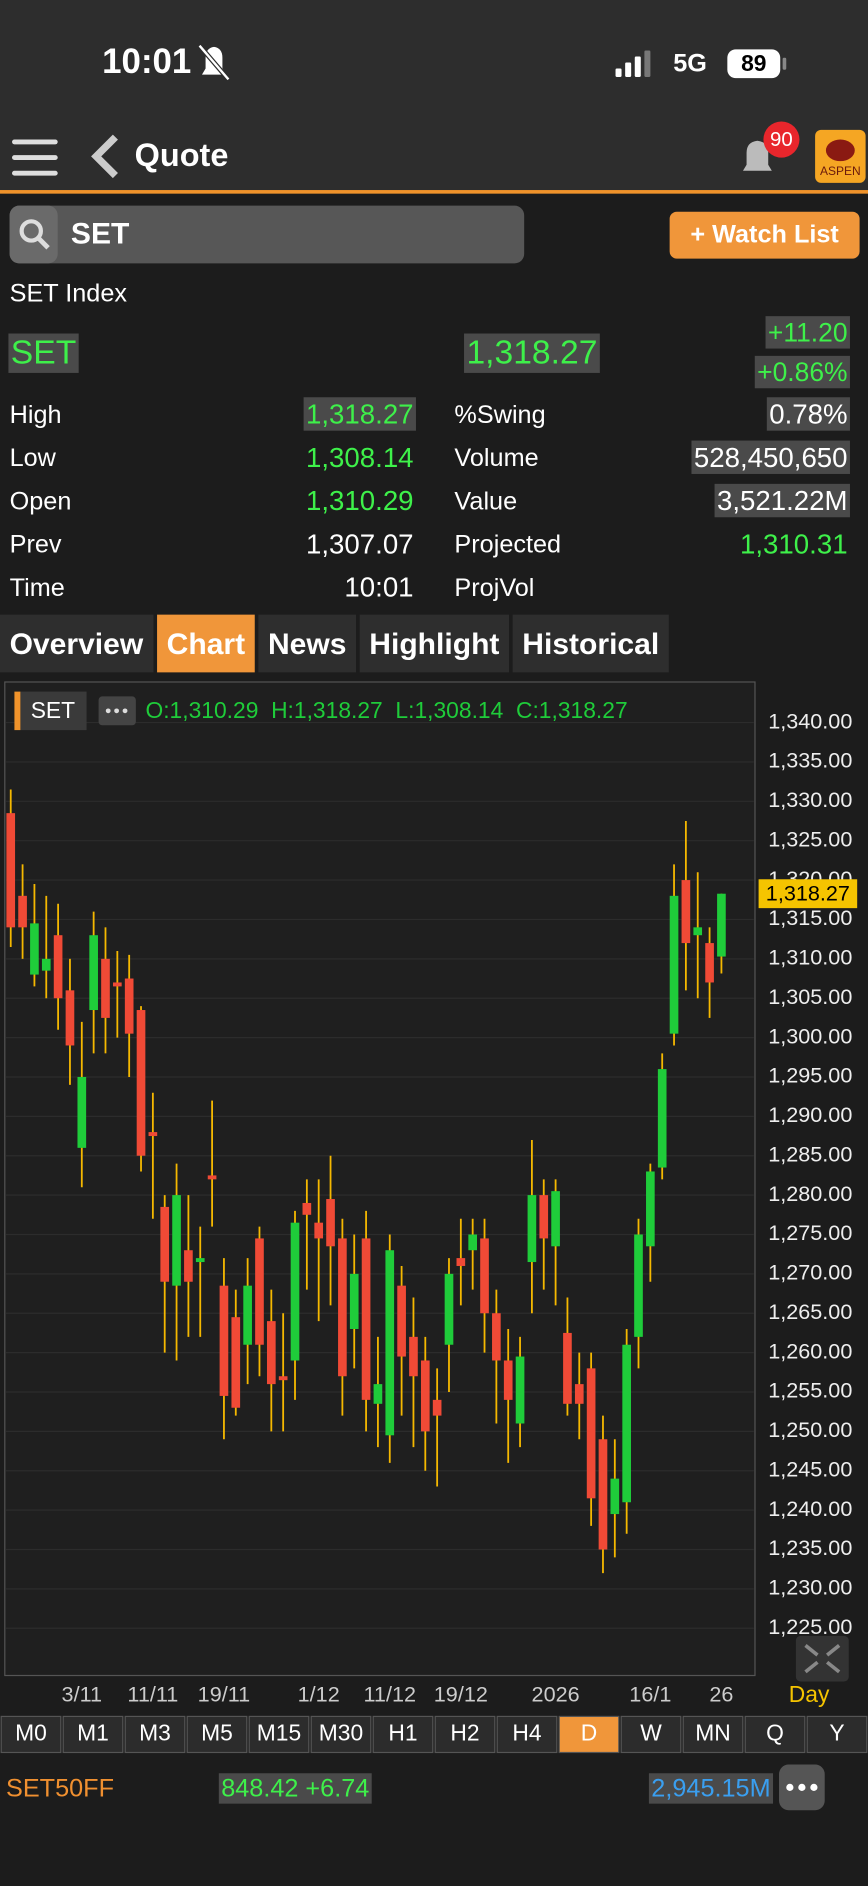 This screenshot has width=868, height=1886. I want to click on tab-label: Chart, so click(206, 644).